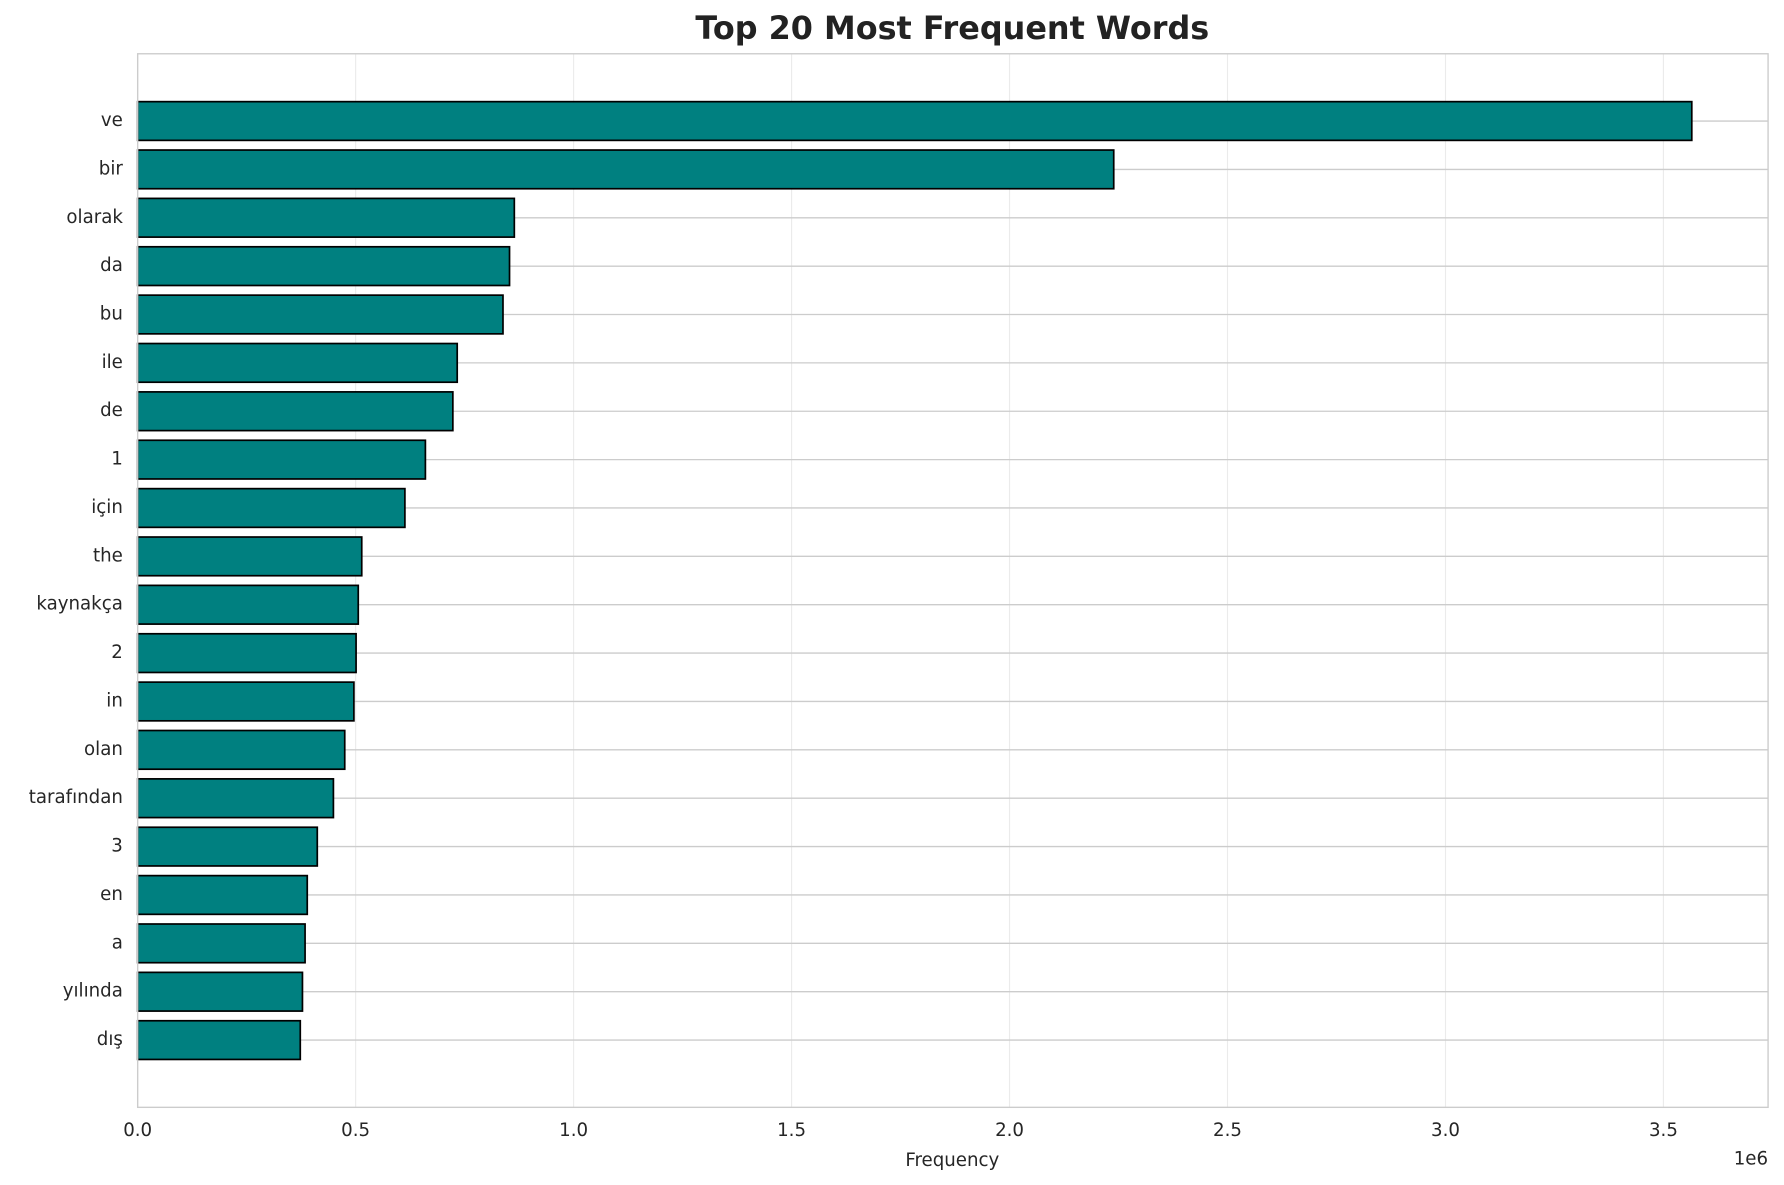 The image size is (1784, 1185). What do you see at coordinates (1445, 1130) in the screenshot?
I see `x-tick-label: 3.0` at bounding box center [1445, 1130].